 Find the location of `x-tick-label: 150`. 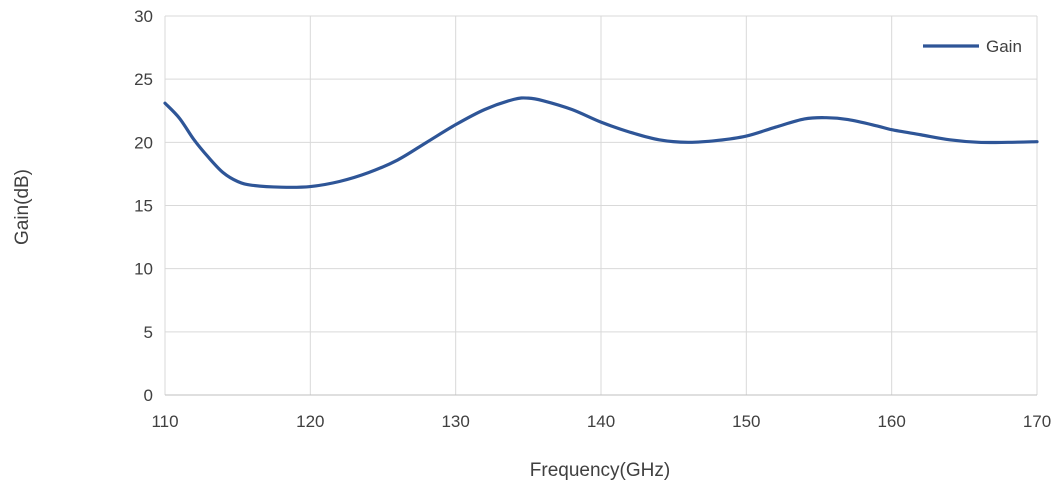

x-tick-label: 150 is located at coordinates (746, 421).